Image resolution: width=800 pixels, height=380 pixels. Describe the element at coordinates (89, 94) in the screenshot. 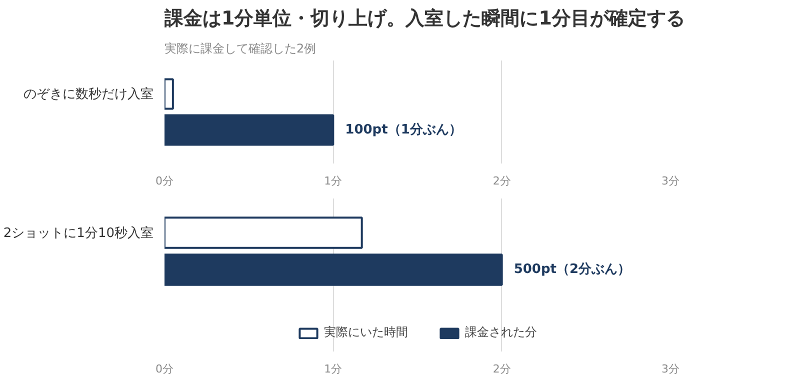

I see `y-tick-label: のぞきに数秒だけ入室` at that location.